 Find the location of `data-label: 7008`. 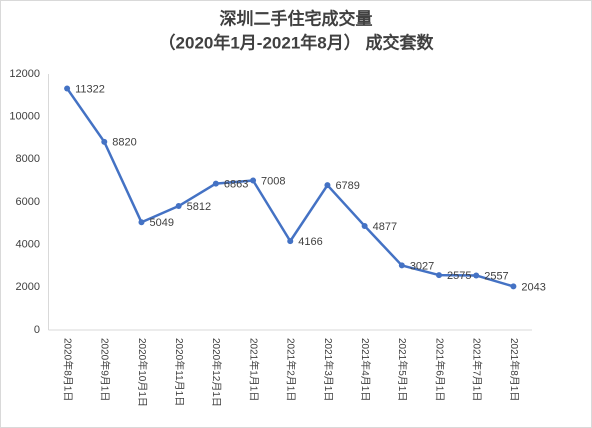

data-label: 7008 is located at coordinates (273, 181).